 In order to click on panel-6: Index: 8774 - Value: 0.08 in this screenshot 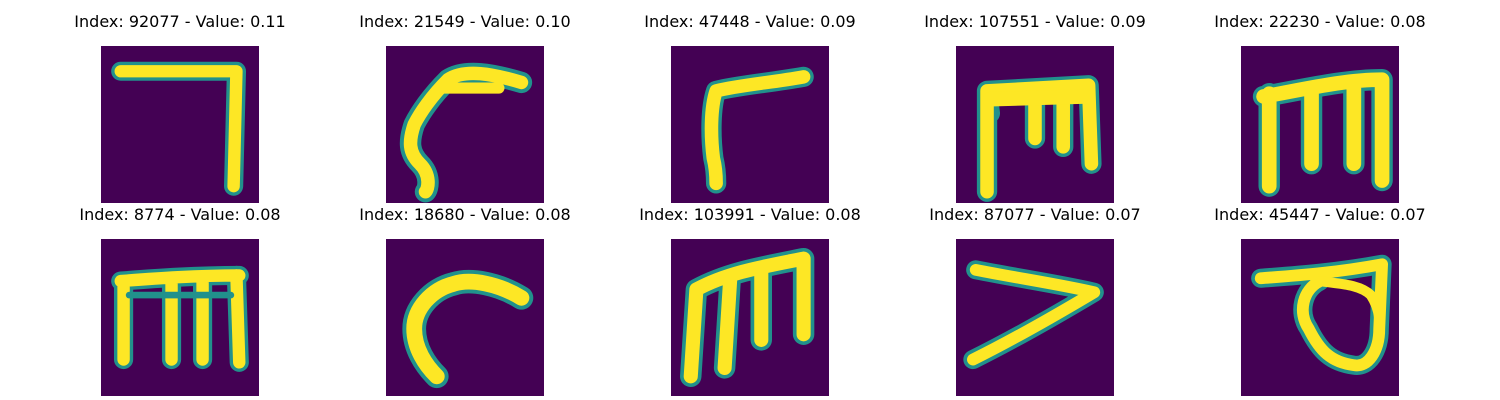, I will do `click(180, 300)`.